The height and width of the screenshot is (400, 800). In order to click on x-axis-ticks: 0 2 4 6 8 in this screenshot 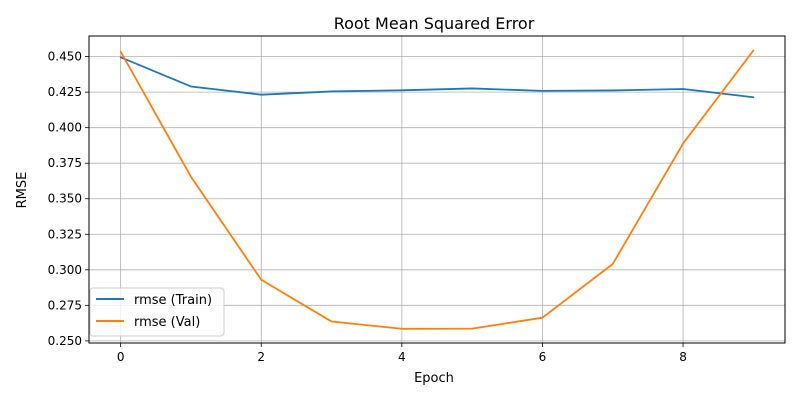, I will do `click(402, 353)`.